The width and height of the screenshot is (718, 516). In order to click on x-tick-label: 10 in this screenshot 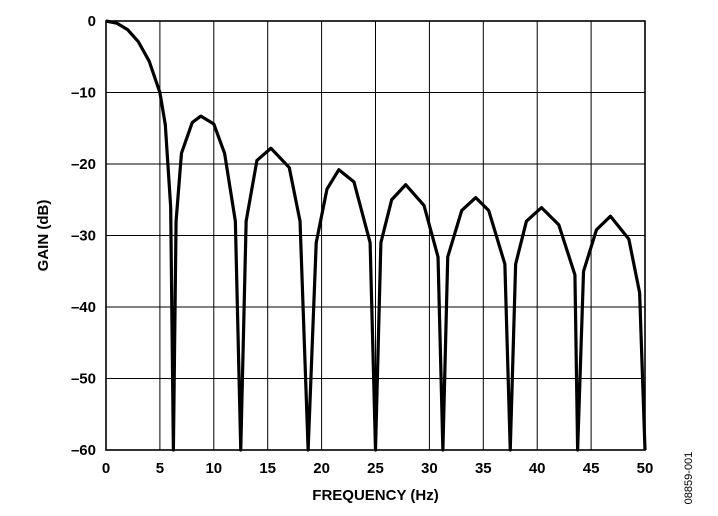, I will do `click(213, 468)`.